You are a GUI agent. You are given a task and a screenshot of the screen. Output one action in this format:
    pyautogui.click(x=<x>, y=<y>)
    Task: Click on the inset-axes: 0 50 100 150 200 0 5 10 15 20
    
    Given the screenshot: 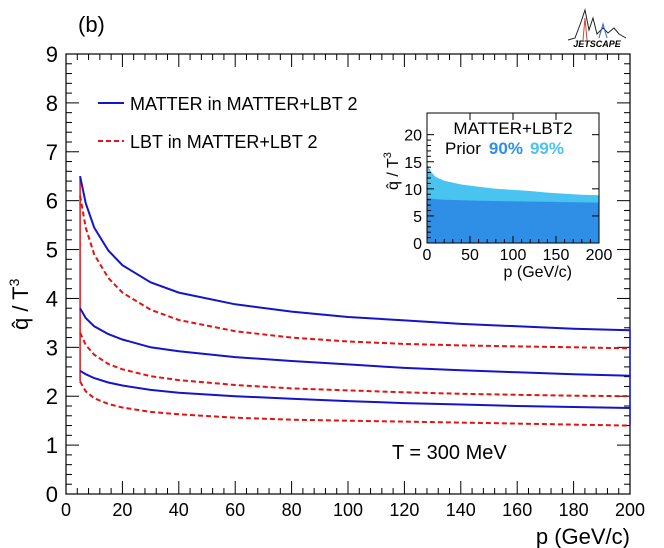 What is the action you would take?
    pyautogui.click(x=508, y=188)
    